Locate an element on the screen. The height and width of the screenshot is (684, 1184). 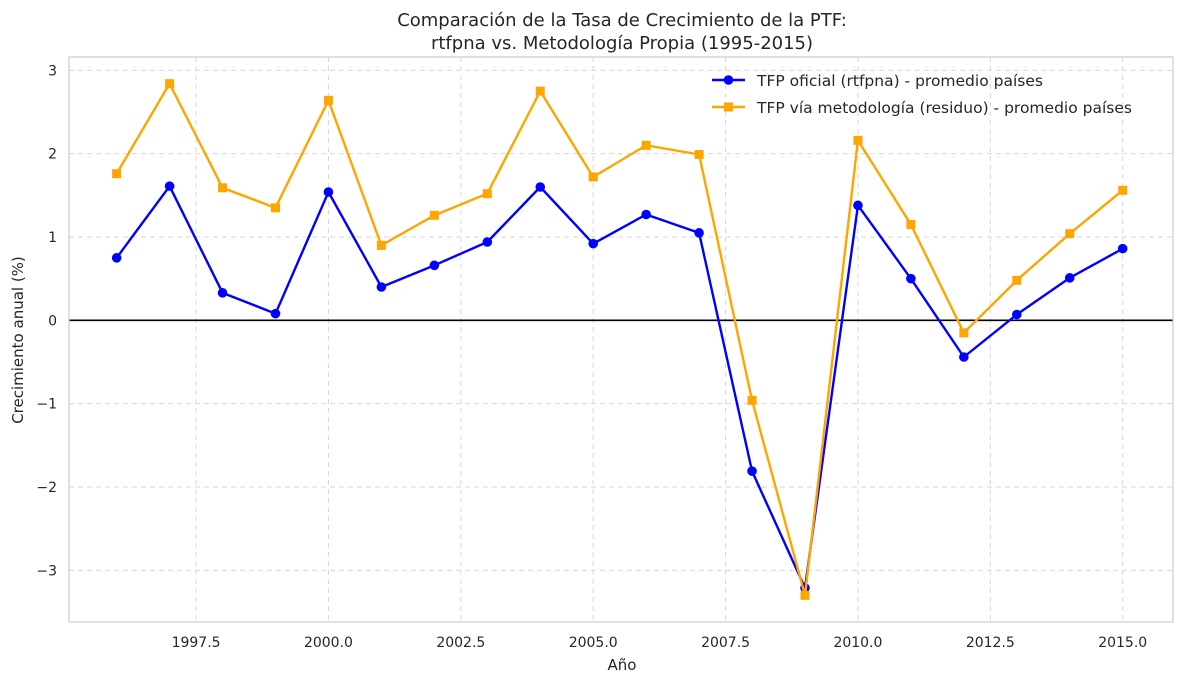
legend-marker-square is located at coordinates (728, 107).